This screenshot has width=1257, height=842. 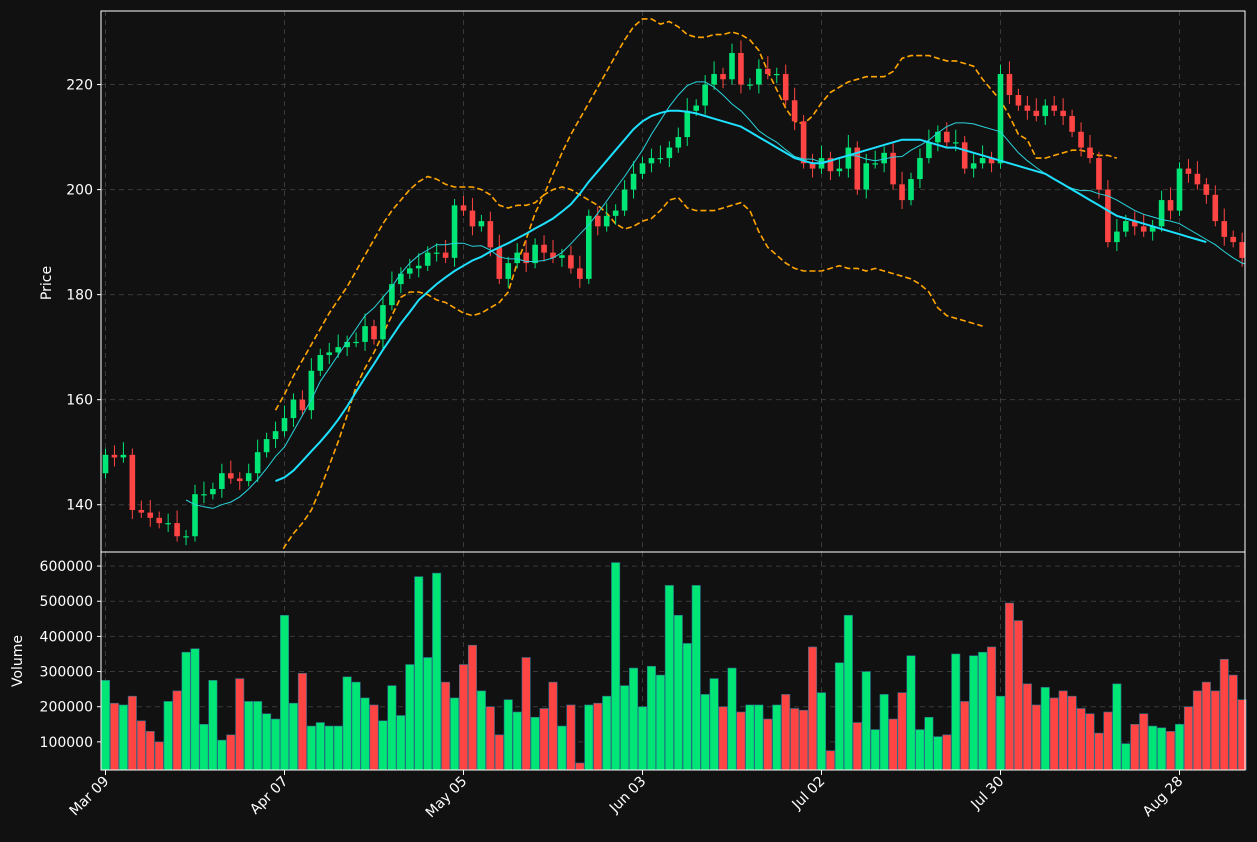 What do you see at coordinates (79, 401) in the screenshot?
I see `price-tick-label: 160` at bounding box center [79, 401].